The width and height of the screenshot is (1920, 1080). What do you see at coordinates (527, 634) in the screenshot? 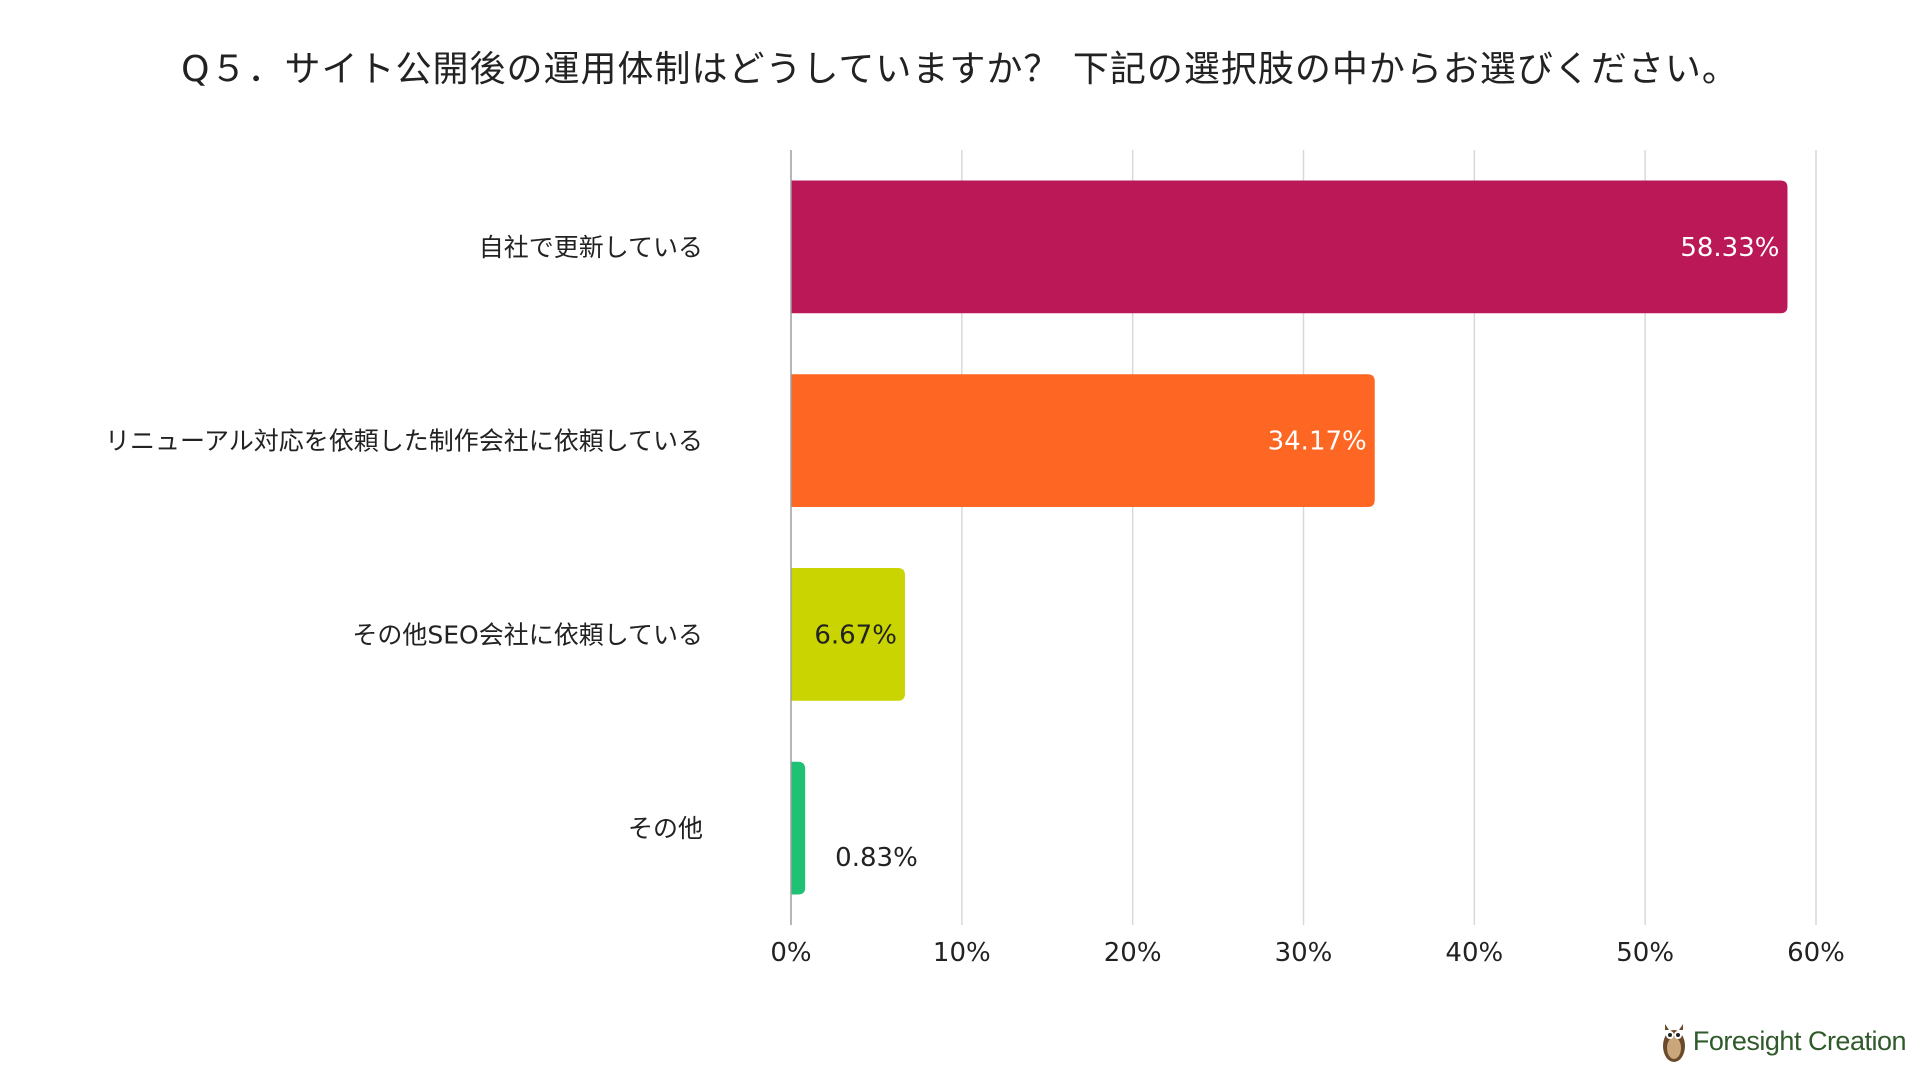
I see `category-label: その他SEO会社に依頼している` at bounding box center [527, 634].